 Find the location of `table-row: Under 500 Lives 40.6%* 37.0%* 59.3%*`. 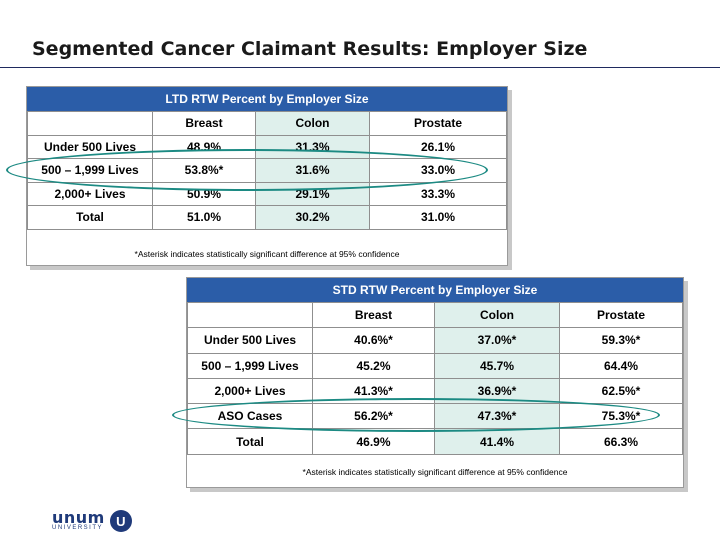

table-row: Under 500 Lives 40.6%* 37.0%* 59.3%* is located at coordinates (435, 340).